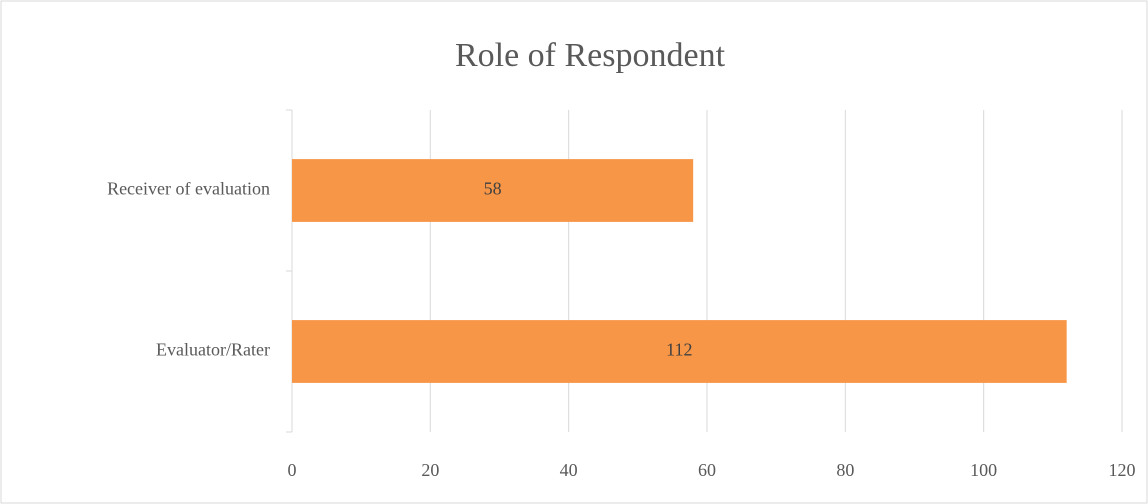 The height and width of the screenshot is (504, 1148). What do you see at coordinates (1122, 470) in the screenshot?
I see `x-tick-label: 120` at bounding box center [1122, 470].